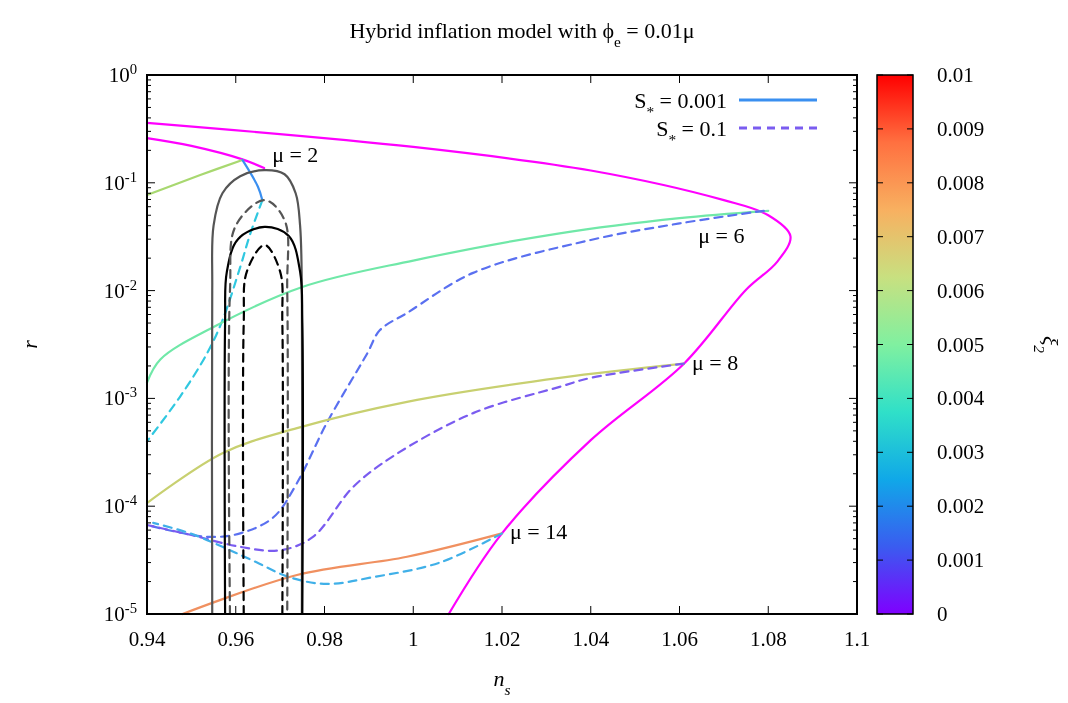 The height and width of the screenshot is (703, 1068). What do you see at coordinates (295, 155) in the screenshot?
I see `annotation: μ = 2` at bounding box center [295, 155].